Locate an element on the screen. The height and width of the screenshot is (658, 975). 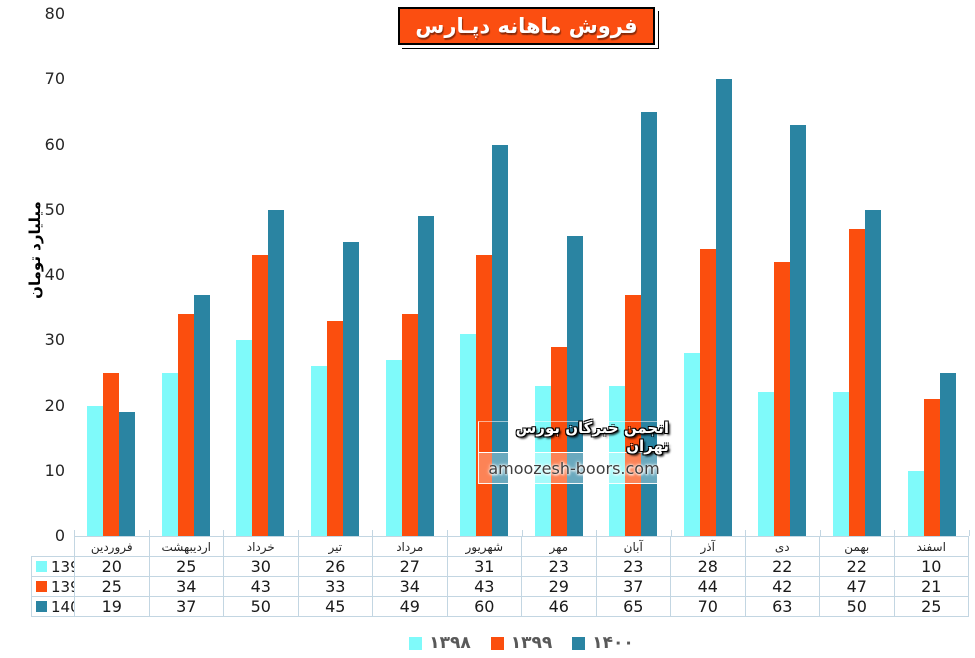
series-name-1400: 1400 is located at coordinates (62, 606).